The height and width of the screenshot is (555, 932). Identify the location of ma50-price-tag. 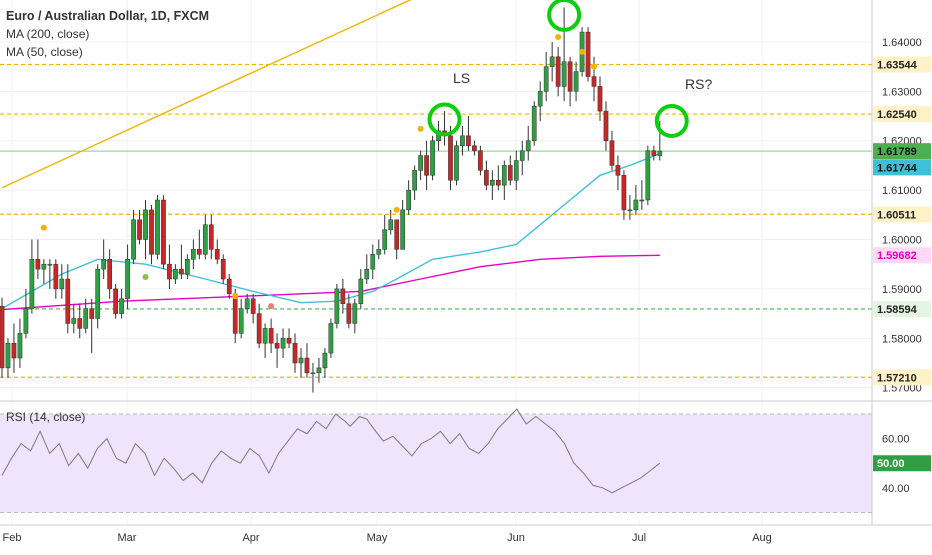
(902, 167).